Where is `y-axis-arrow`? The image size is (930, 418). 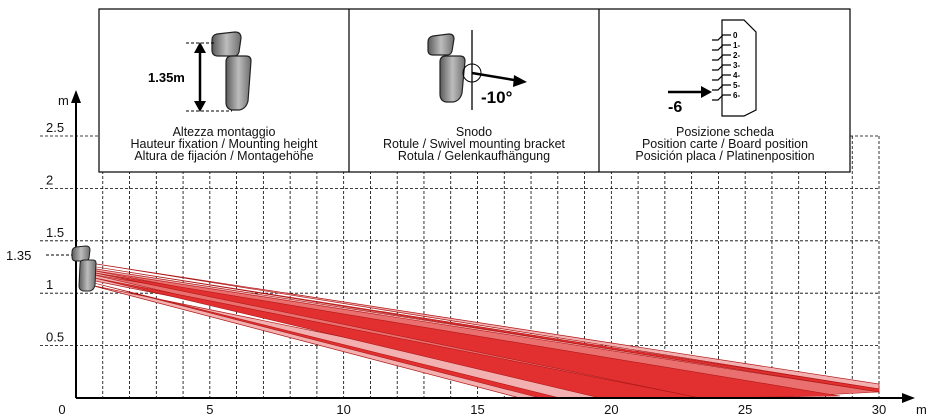 y-axis-arrow is located at coordinates (76, 96).